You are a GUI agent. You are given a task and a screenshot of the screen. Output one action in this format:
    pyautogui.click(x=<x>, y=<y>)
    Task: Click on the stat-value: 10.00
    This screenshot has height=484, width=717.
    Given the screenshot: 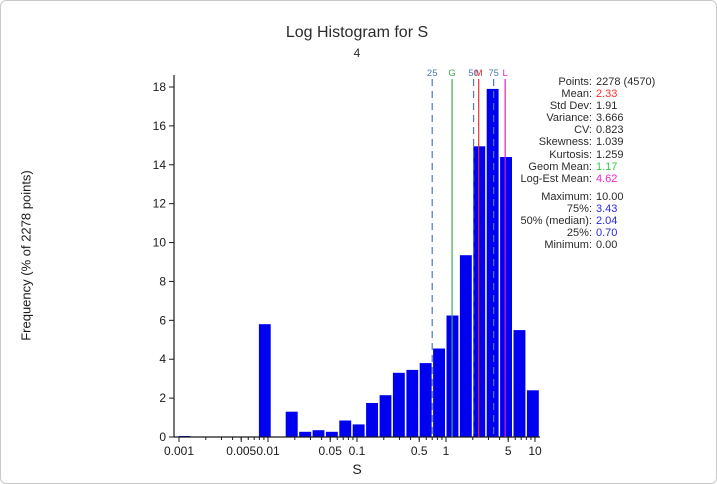 What is the action you would take?
    pyautogui.click(x=610, y=196)
    